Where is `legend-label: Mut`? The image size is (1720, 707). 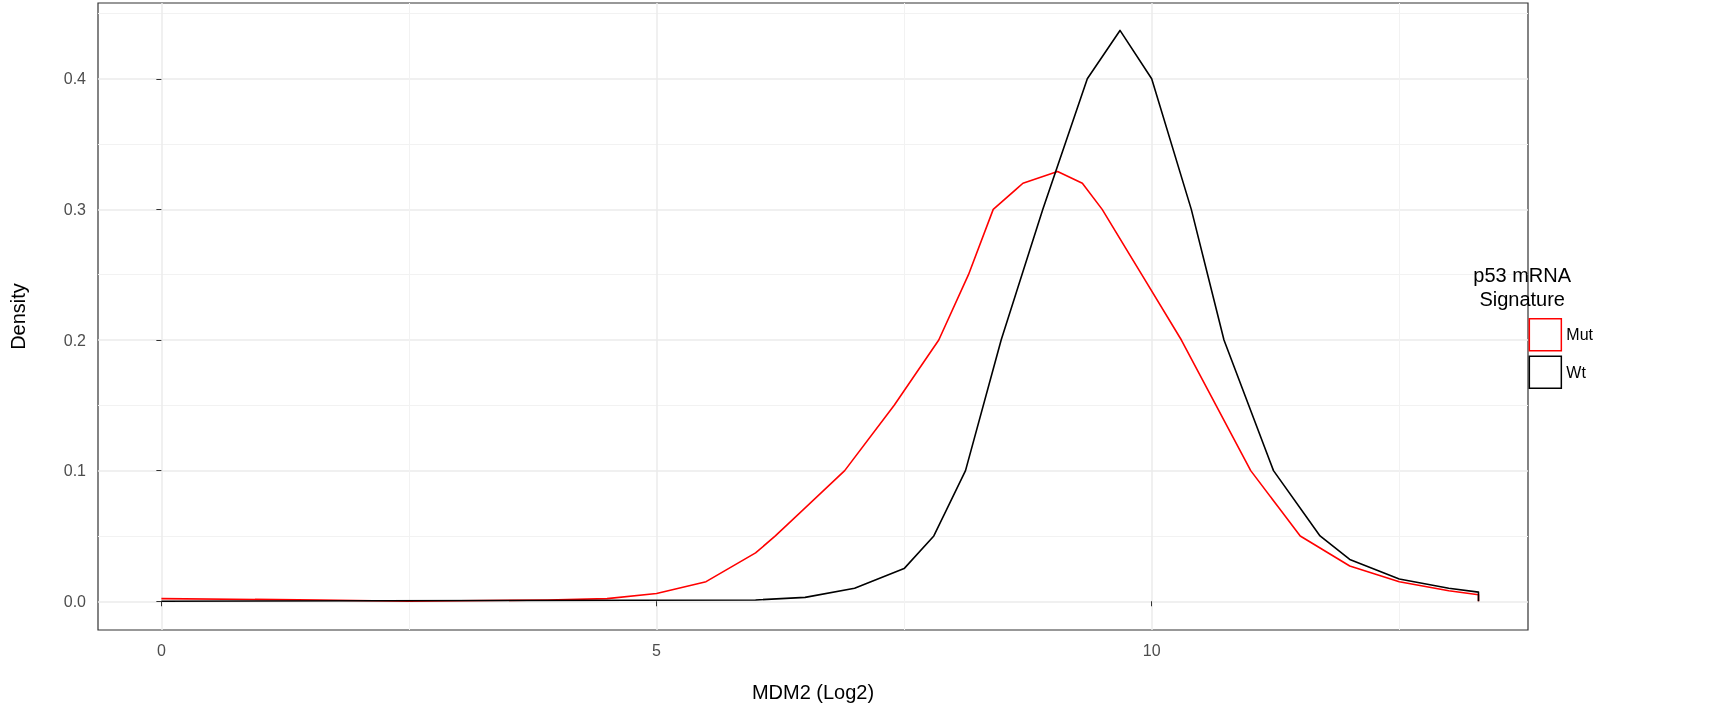
legend-label: Mut is located at coordinates (1580, 335).